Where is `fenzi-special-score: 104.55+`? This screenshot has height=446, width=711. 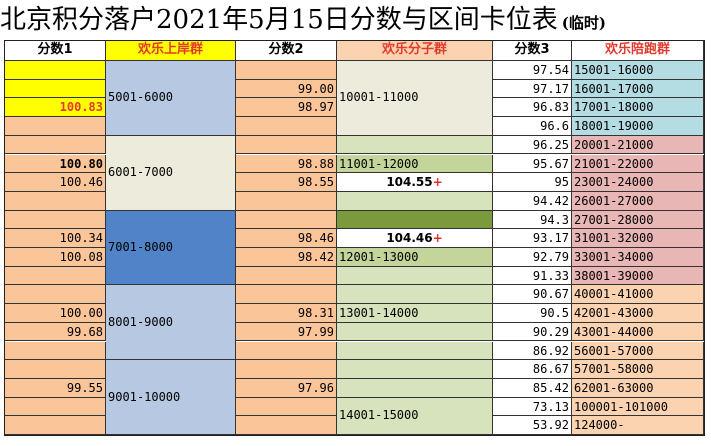 fenzi-special-score: 104.55+ is located at coordinates (415, 182).